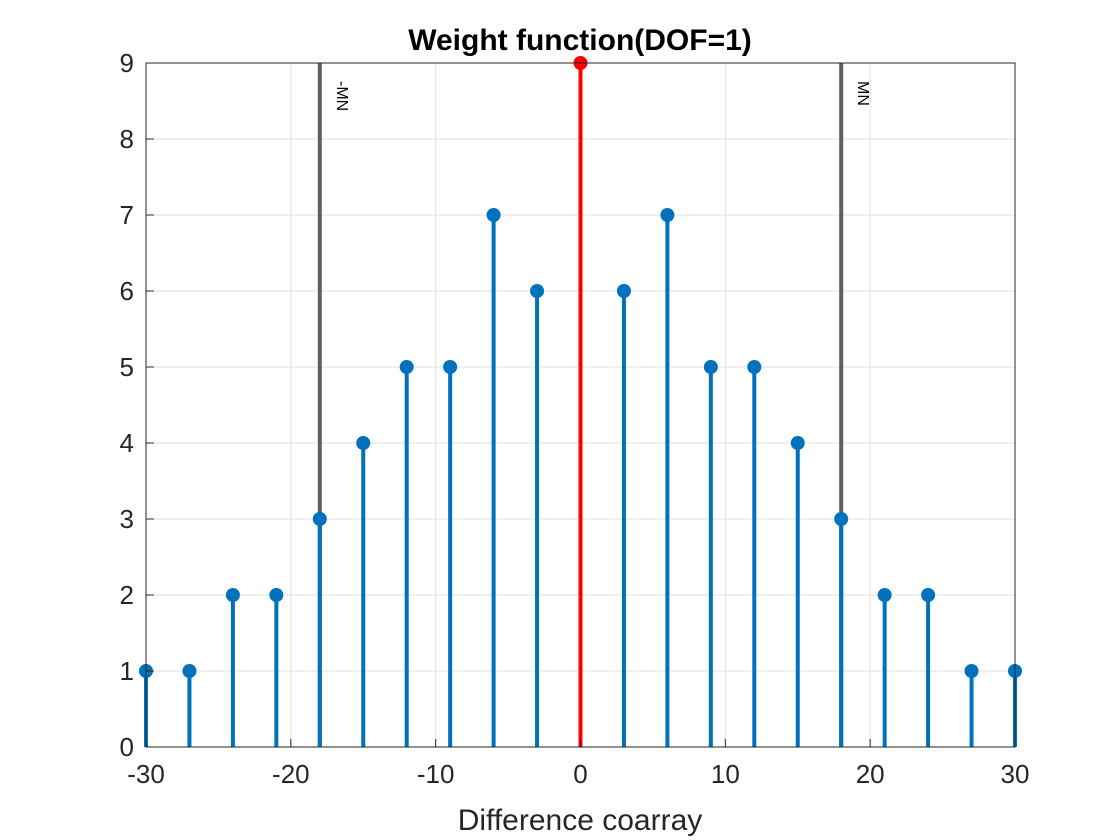  What do you see at coordinates (127, 215) in the screenshot?
I see `y-tick-label: 7` at bounding box center [127, 215].